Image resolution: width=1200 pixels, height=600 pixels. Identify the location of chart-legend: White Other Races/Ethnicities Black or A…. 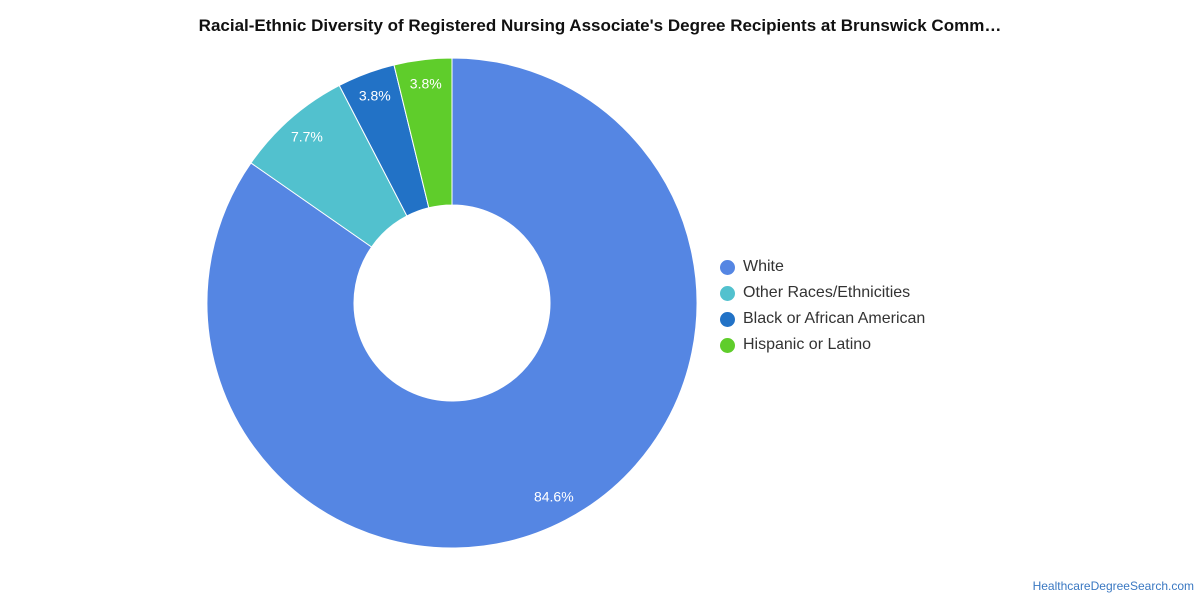
(822, 306).